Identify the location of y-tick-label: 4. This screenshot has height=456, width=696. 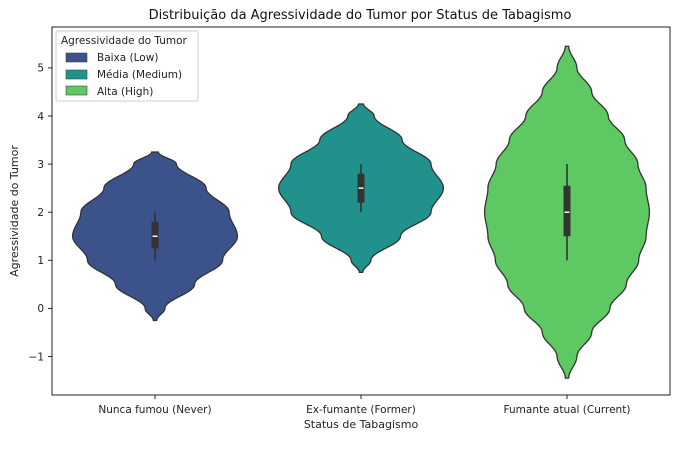
(40, 117).